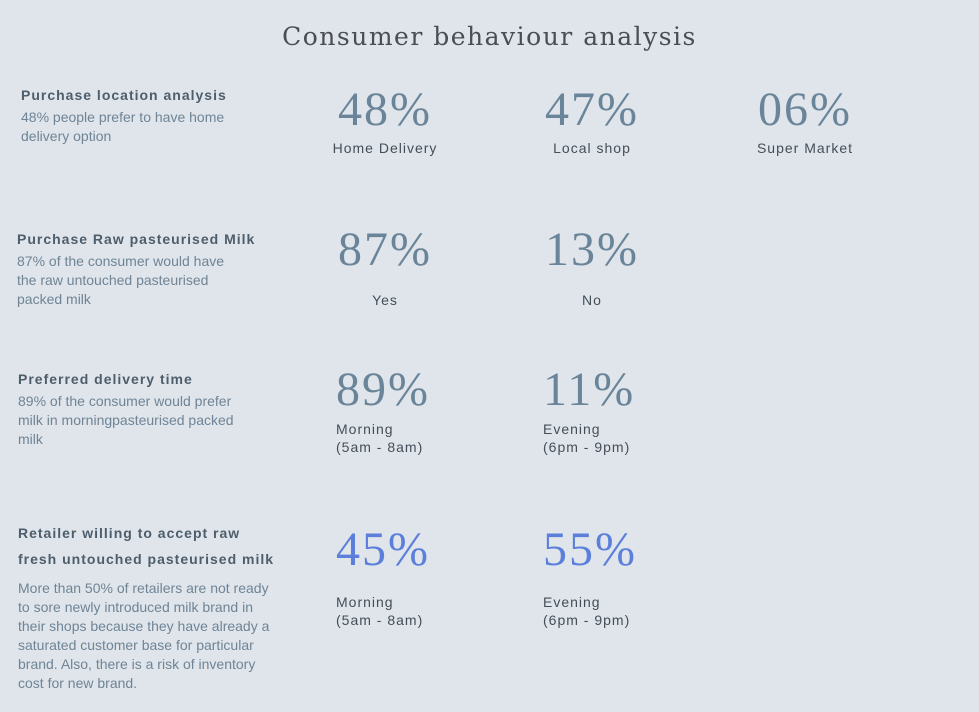 The image size is (979, 712). Describe the element at coordinates (385, 109) in the screenshot. I see `stat-value: 48%` at that location.